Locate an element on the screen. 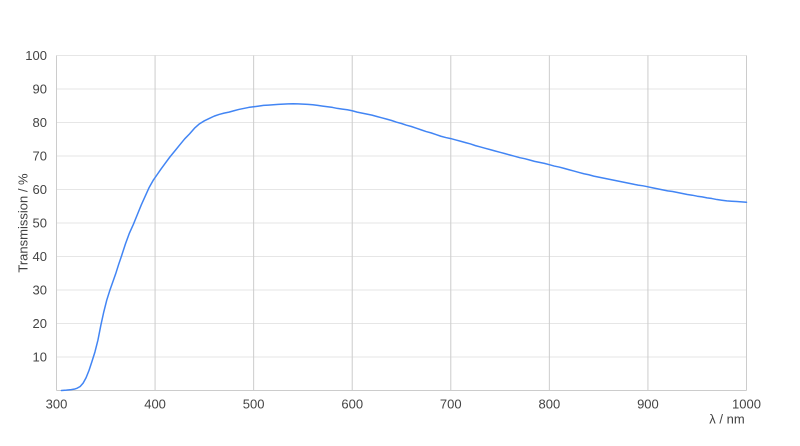 This screenshot has height=446, width=800. x-tick-label: 1000 is located at coordinates (746, 404).